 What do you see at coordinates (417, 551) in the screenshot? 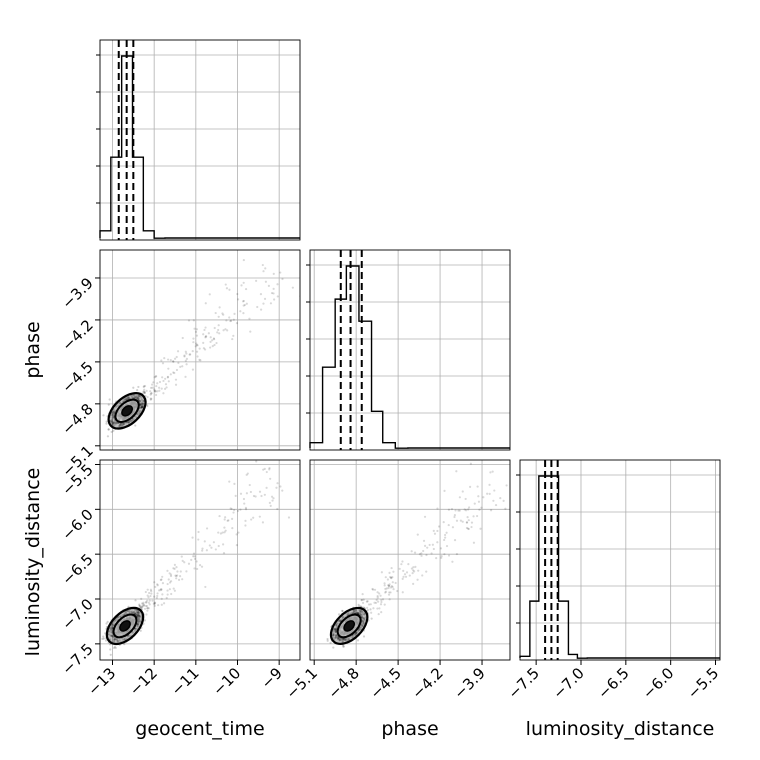
I see `scatter-phase-luminosity_distance` at bounding box center [417, 551].